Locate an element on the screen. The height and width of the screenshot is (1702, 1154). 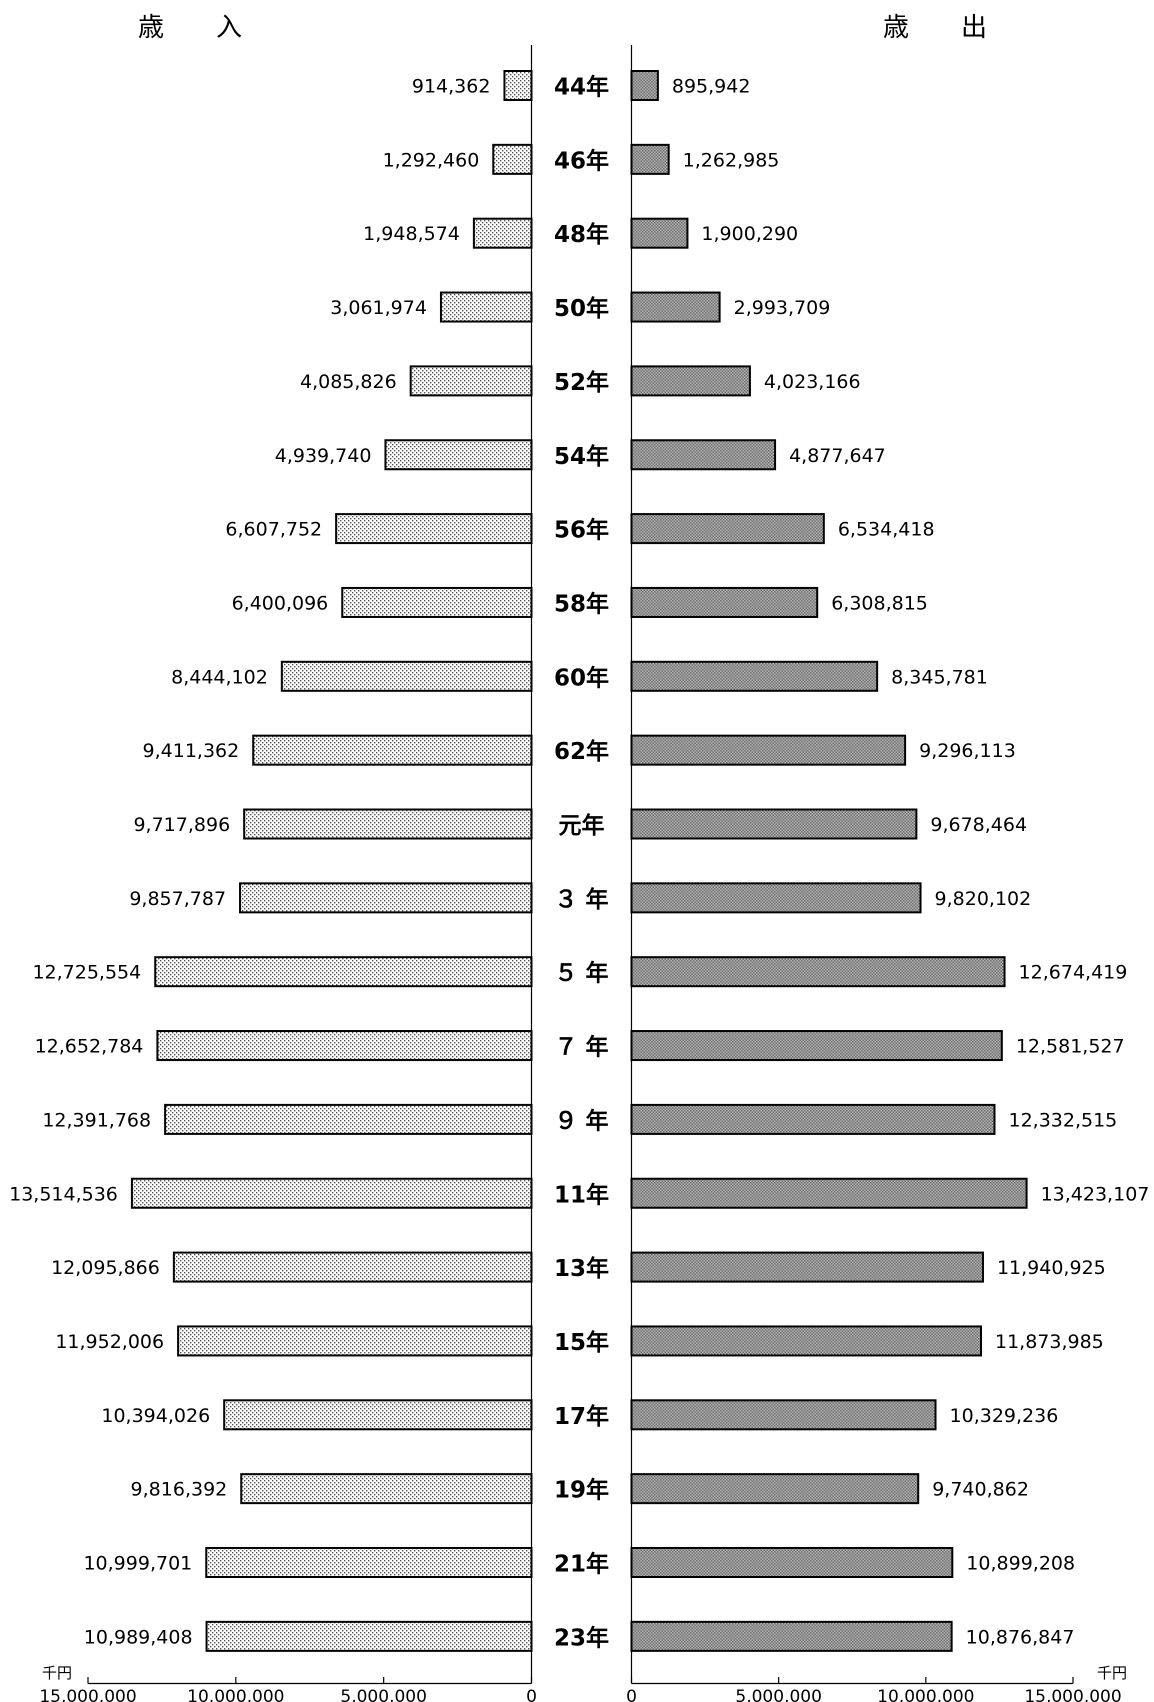
right-tick-label: 5,000,000 is located at coordinates (778, 1694).